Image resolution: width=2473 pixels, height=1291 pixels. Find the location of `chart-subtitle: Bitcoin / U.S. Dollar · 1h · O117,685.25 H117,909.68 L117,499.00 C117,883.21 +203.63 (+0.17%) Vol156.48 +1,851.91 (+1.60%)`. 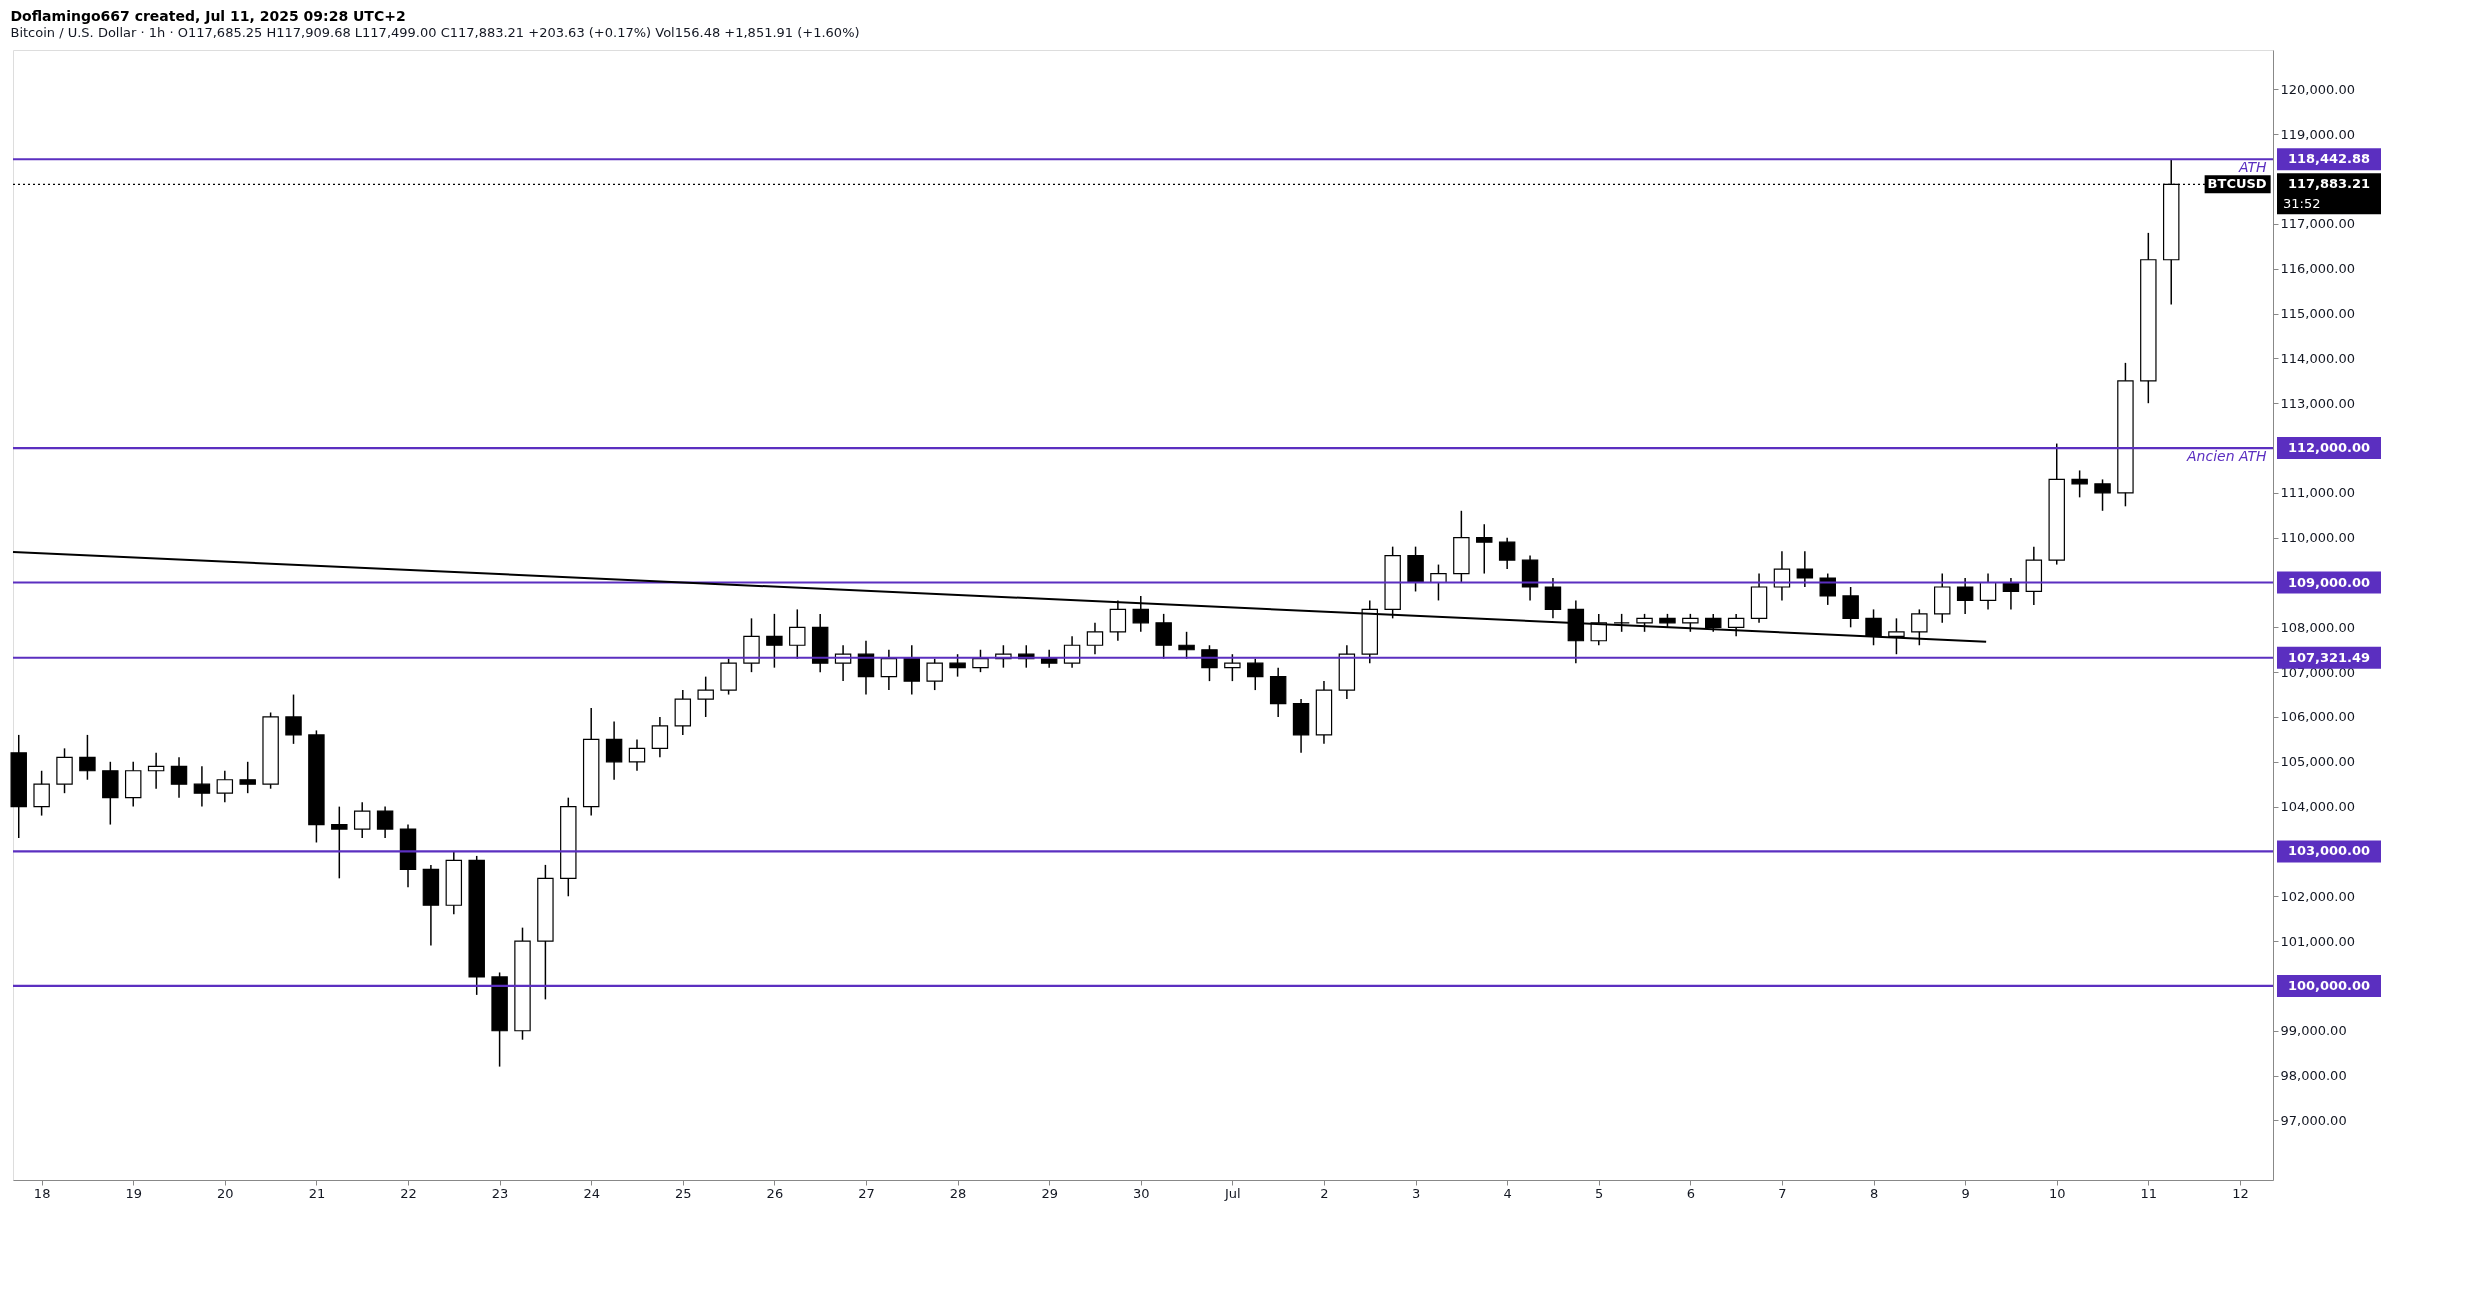

chart-subtitle: Bitcoin / U.S. Dollar · 1h · O117,685.25 H117,909.68 L117,499.00 C117,883.21 +203.63 (+0.17%) Vol156.48 +1,851.91 (+1.60%) is located at coordinates (435, 32).